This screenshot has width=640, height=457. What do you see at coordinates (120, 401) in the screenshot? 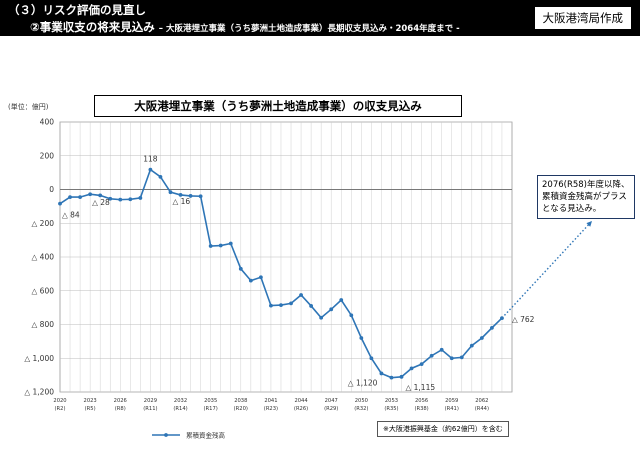
I see `x-tick-label: 2026` at bounding box center [120, 401].